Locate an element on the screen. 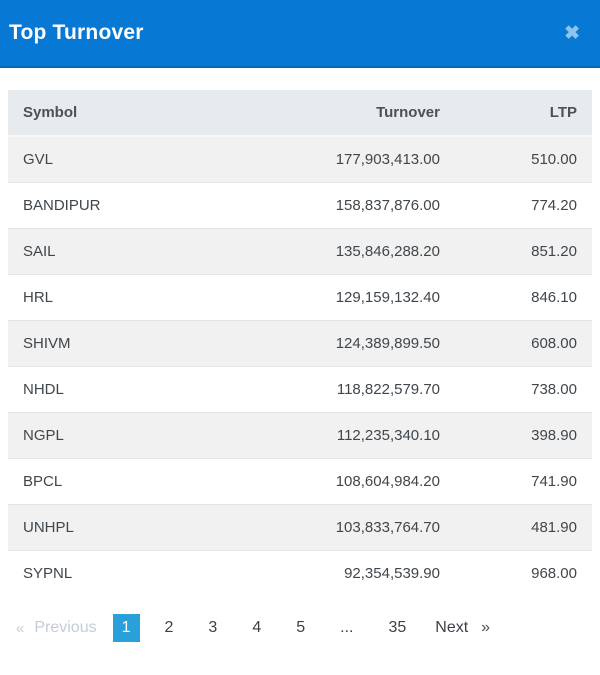  turnover-cell: 158,837,876.00 is located at coordinates (335, 205).